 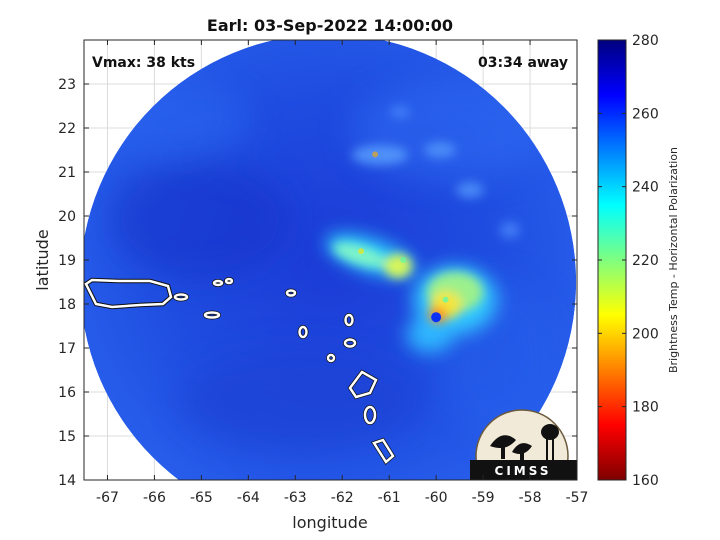 I want to click on y-tick-label: 23, so click(x=67, y=85).